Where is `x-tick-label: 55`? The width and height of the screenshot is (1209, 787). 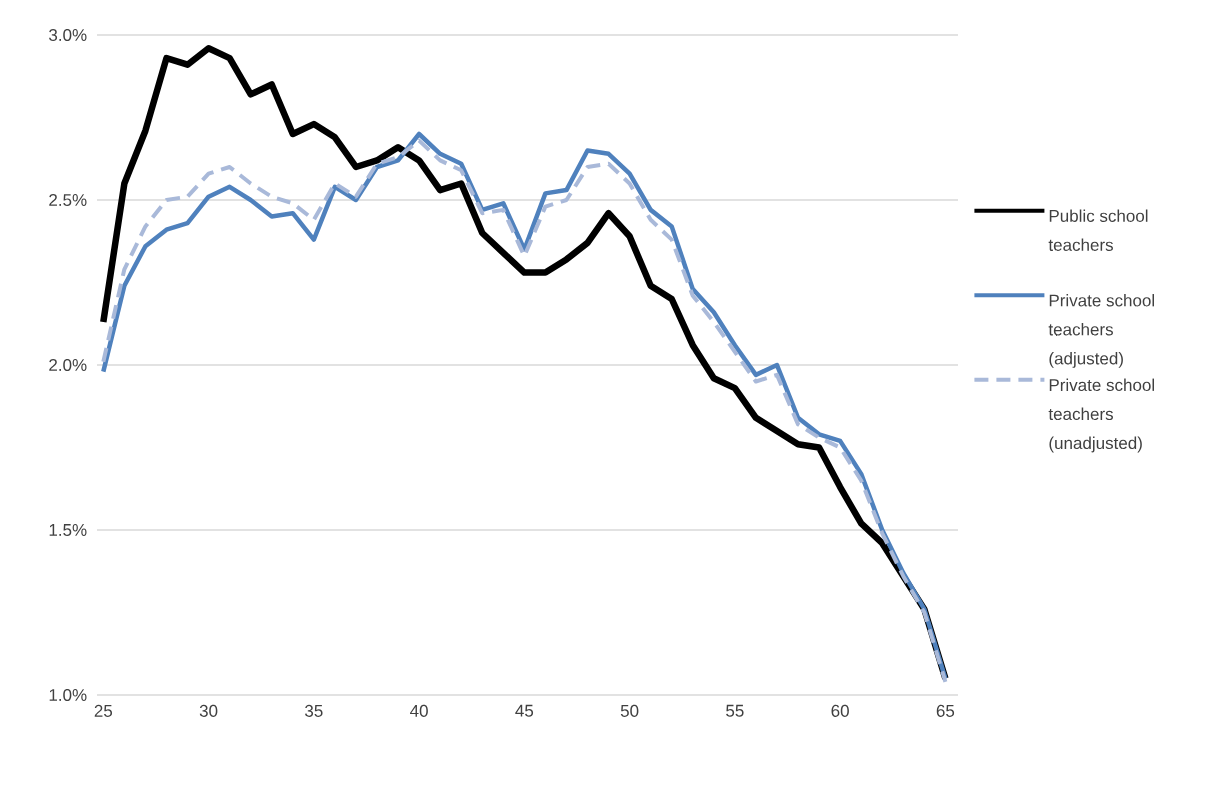 x-tick-label: 55 is located at coordinates (735, 710).